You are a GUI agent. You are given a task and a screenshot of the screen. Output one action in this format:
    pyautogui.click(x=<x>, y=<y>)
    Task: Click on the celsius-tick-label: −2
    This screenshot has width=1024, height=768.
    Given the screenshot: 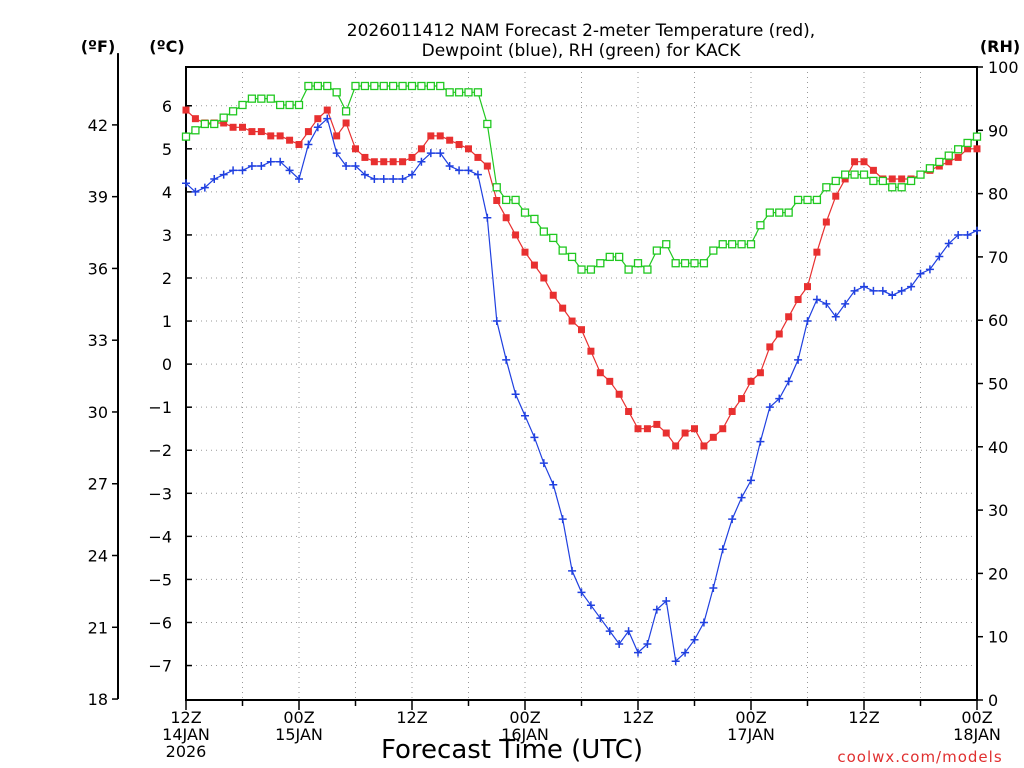 What is the action you would take?
    pyautogui.click(x=160, y=450)
    